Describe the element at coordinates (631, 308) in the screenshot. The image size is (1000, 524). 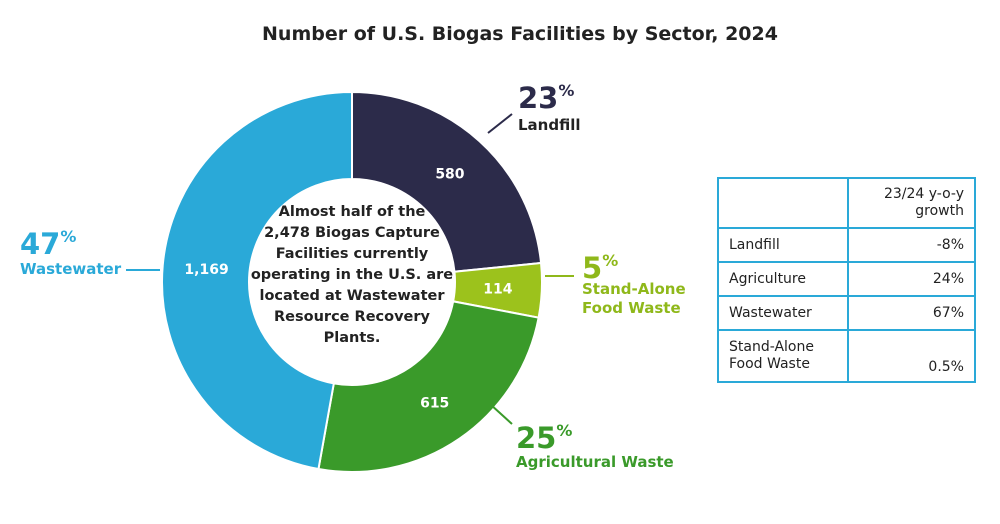
I see `category-label-food-waste: Food Waste` at that location.